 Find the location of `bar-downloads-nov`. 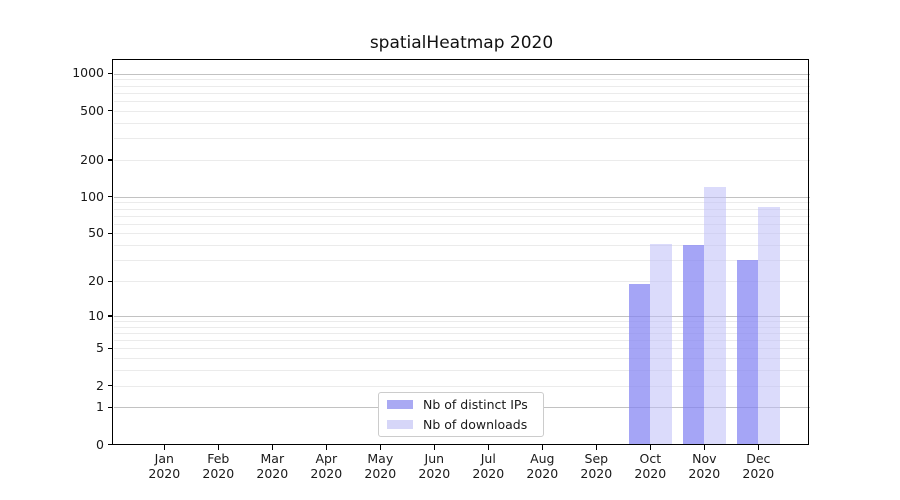

bar-downloads-nov is located at coordinates (715, 316).